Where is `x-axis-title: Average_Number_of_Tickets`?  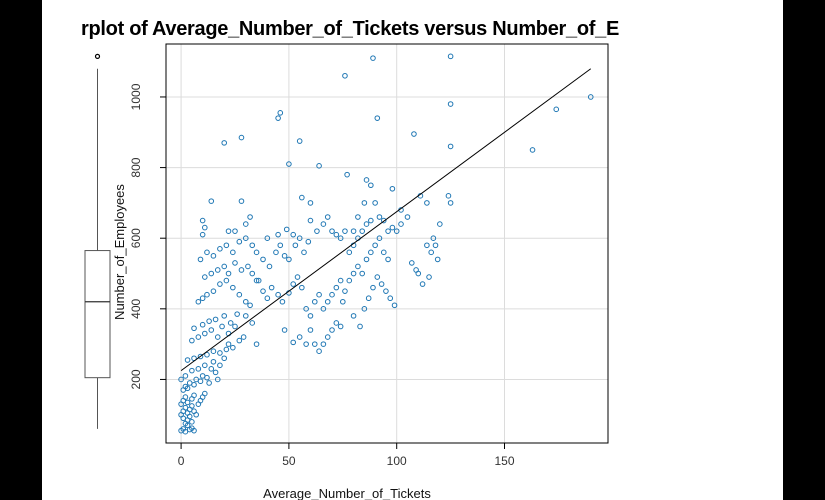 x-axis-title: Average_Number_of_Tickets is located at coordinates (347, 493).